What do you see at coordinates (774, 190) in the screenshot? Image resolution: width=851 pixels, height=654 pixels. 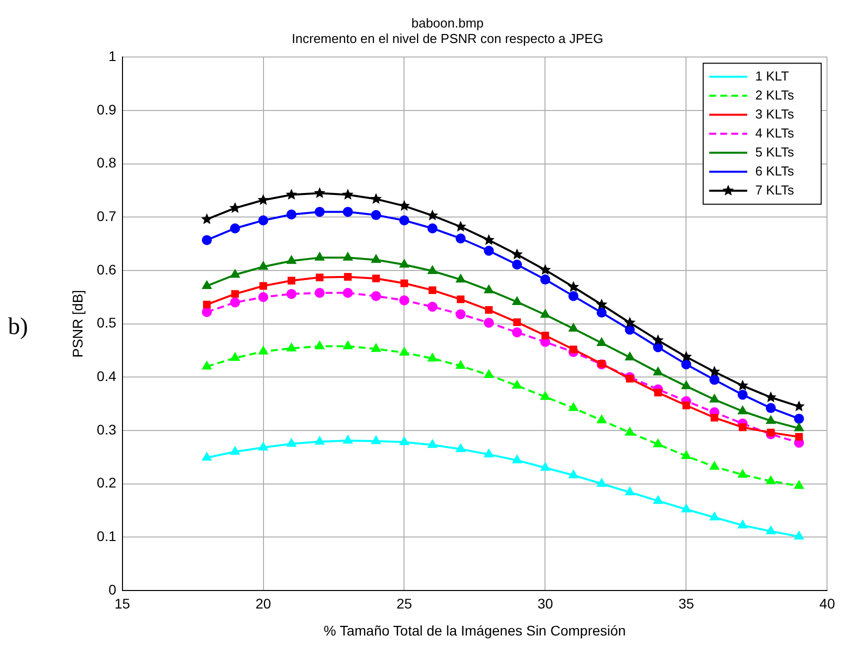 I see `legend-label: 7 KLTs` at bounding box center [774, 190].